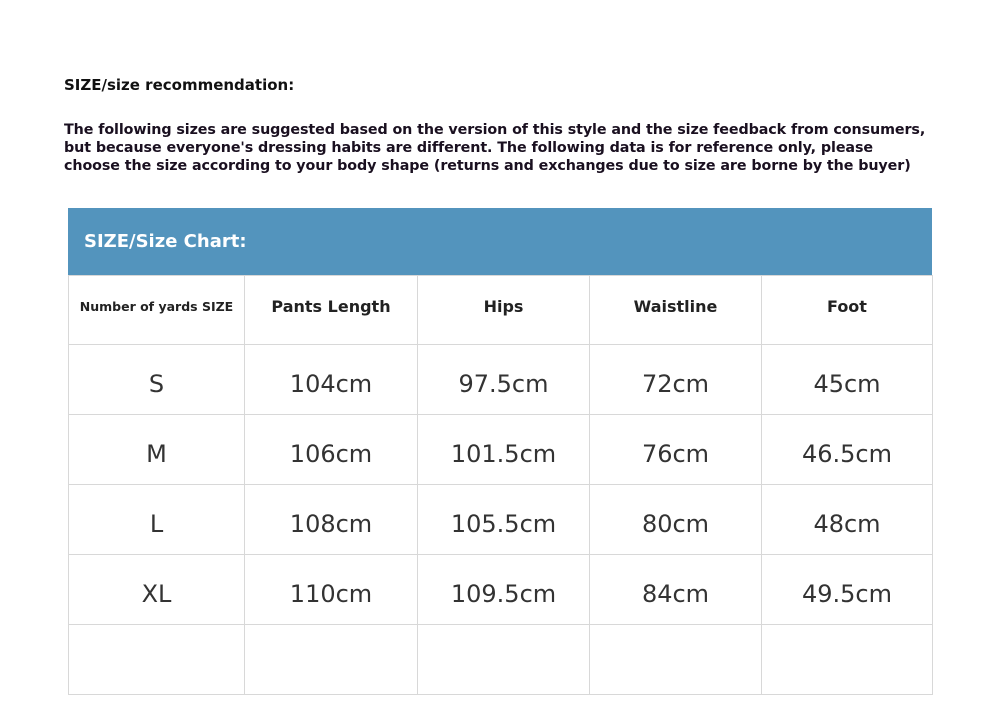 This screenshot has width=1000, height=708. I want to click on column-header: Foot, so click(847, 310).